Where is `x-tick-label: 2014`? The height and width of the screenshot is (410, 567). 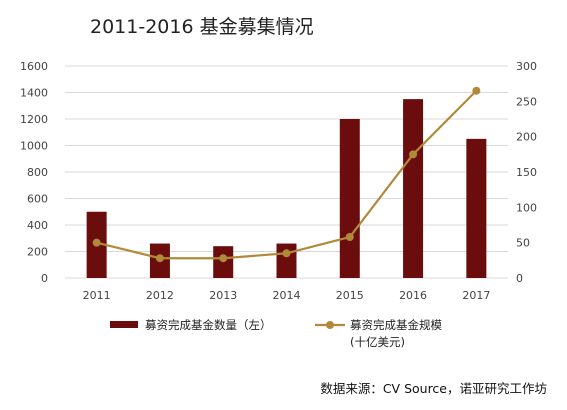 x-tick-label: 2014 is located at coordinates (287, 295).